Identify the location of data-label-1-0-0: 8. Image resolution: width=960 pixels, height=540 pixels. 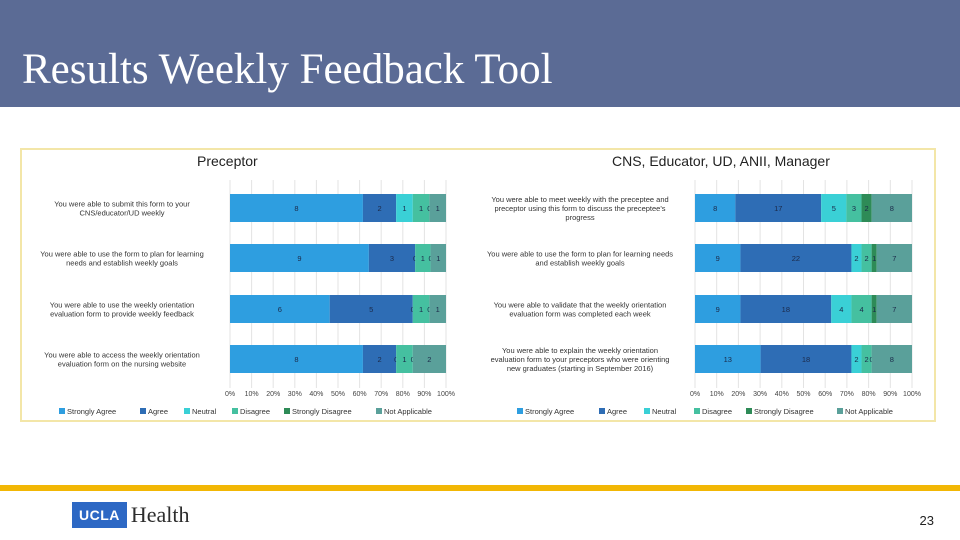
(715, 208).